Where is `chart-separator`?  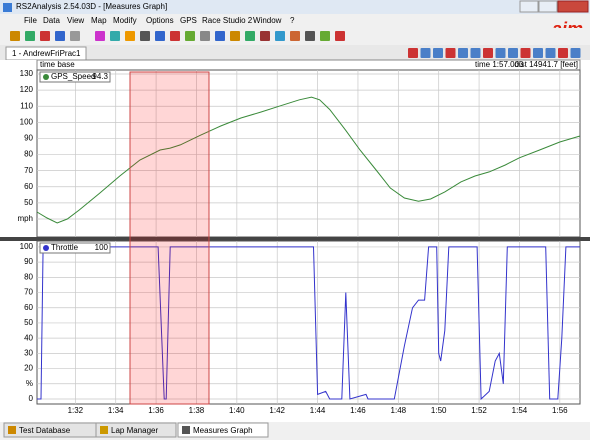
chart-separator is located at coordinates (295, 239).